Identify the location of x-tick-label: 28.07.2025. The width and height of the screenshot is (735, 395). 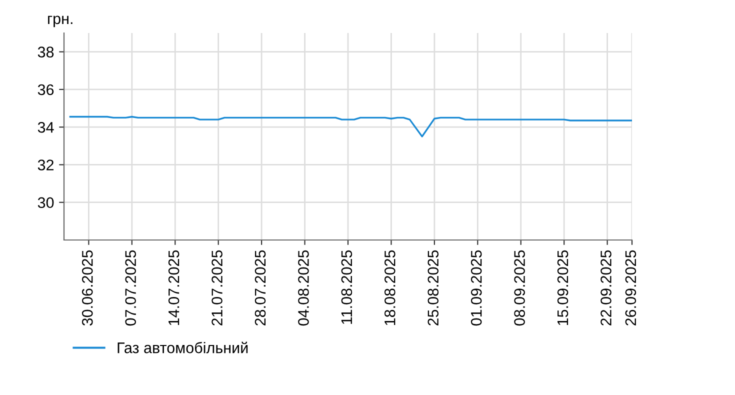
(260, 288).